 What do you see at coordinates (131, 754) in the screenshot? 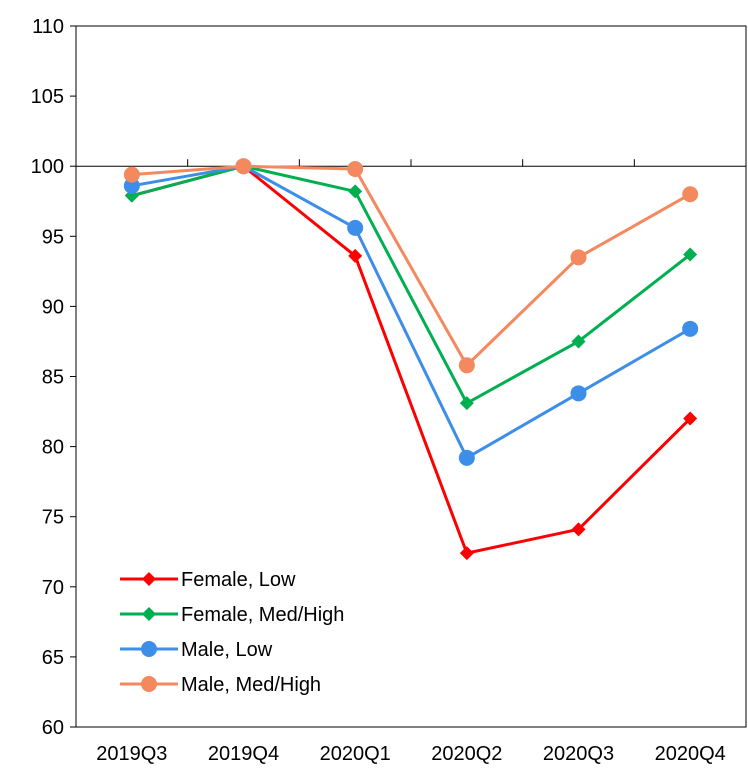
I see `x-tick-label: 2019Q3` at bounding box center [131, 754].